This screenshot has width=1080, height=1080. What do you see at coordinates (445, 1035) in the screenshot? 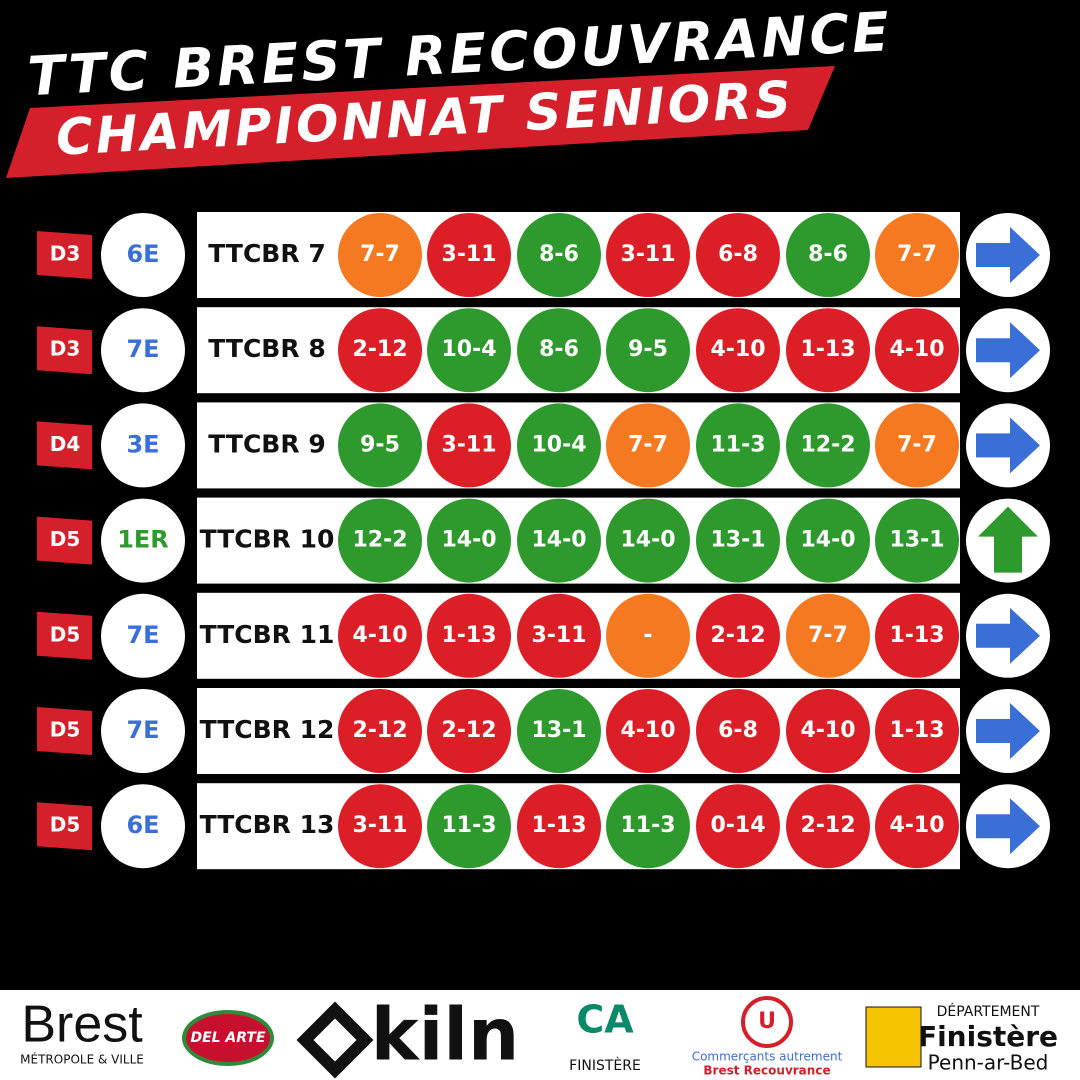
I see `sponsor-kiln: kiln` at bounding box center [445, 1035].